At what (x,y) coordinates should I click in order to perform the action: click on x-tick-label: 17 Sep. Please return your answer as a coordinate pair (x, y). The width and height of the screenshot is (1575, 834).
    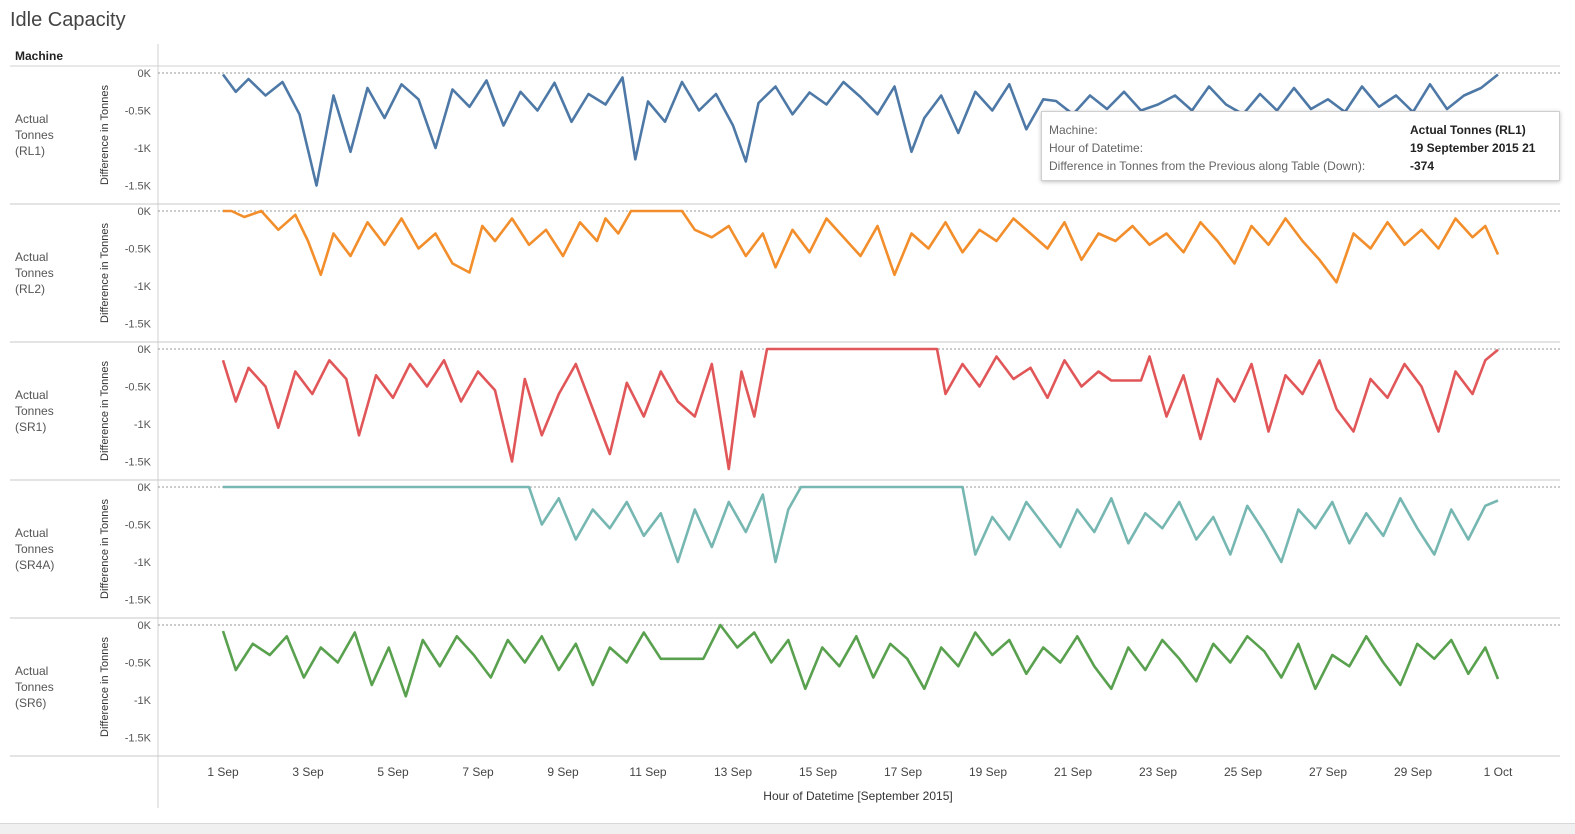
    Looking at the image, I should click on (903, 772).